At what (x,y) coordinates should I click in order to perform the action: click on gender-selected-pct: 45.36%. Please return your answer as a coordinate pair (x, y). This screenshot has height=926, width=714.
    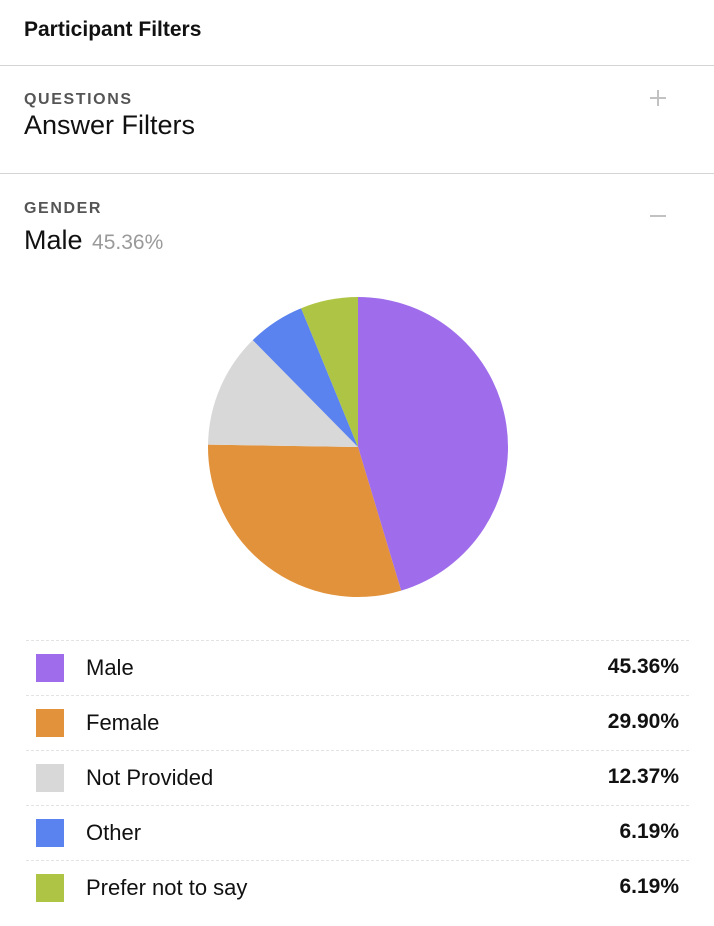
    Looking at the image, I should click on (128, 242).